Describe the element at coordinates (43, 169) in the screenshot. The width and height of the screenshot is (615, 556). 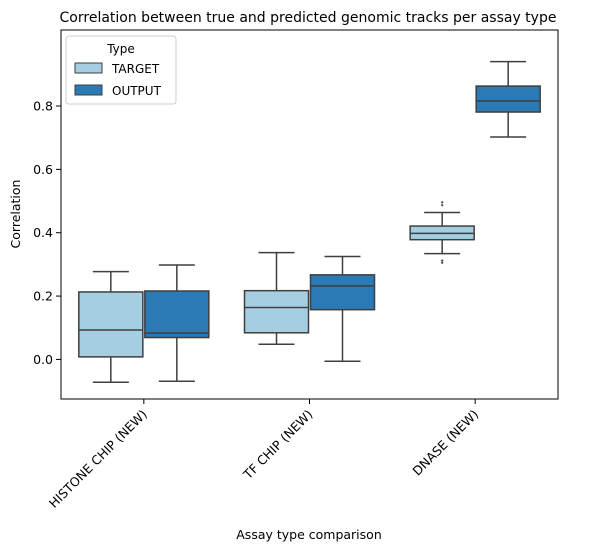
I see `y-tick-label: 0.6` at that location.